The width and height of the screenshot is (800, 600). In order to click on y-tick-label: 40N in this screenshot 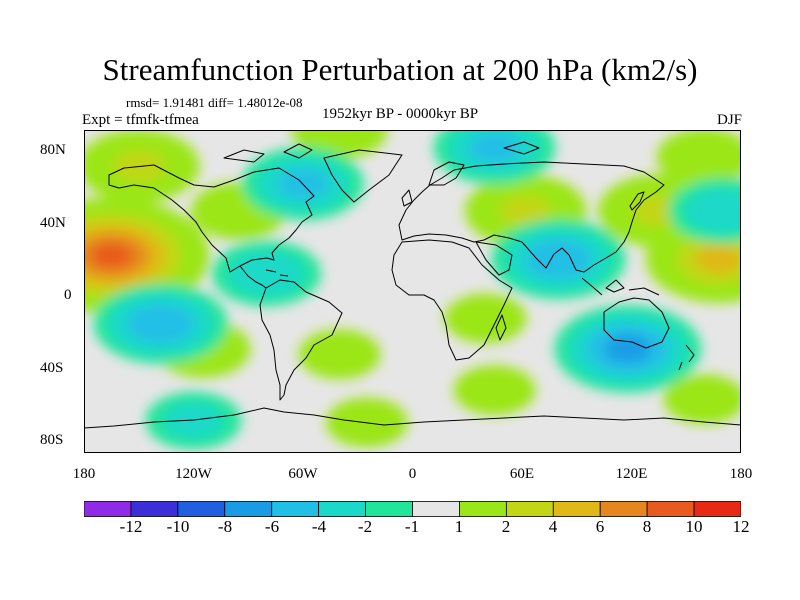, I will do `click(53, 223)`.